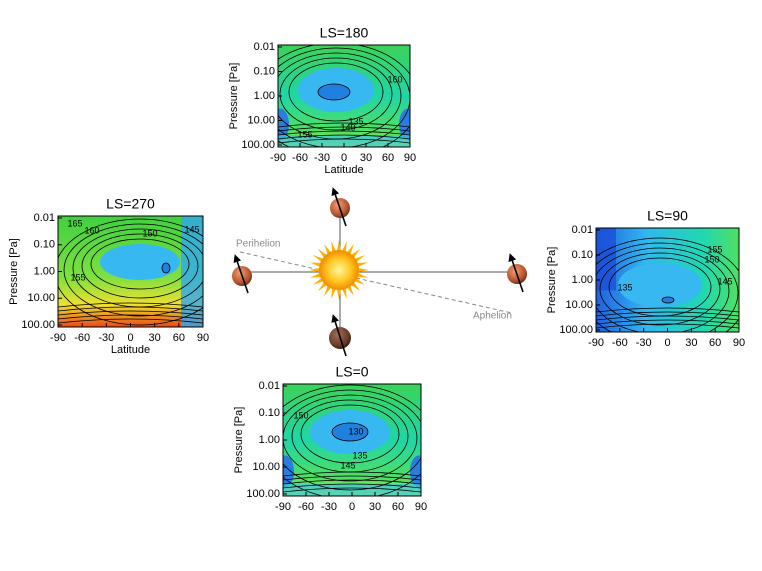  I want to click on panel-title: LS=180, so click(344, 33).